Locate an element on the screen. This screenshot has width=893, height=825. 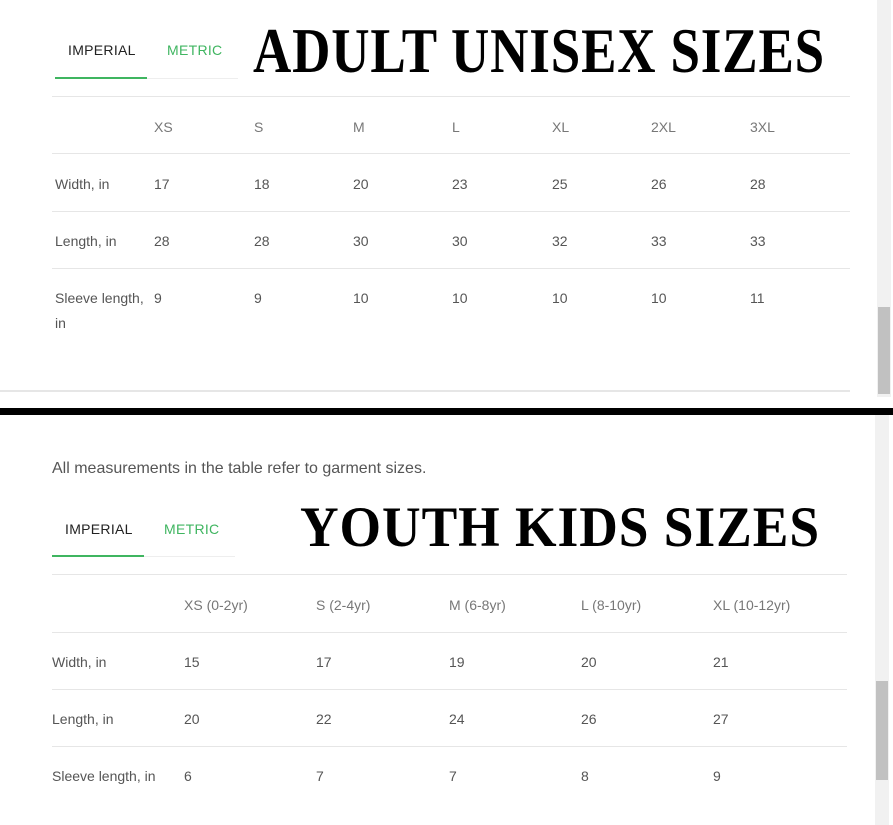
section-divider is located at coordinates (446, 411).